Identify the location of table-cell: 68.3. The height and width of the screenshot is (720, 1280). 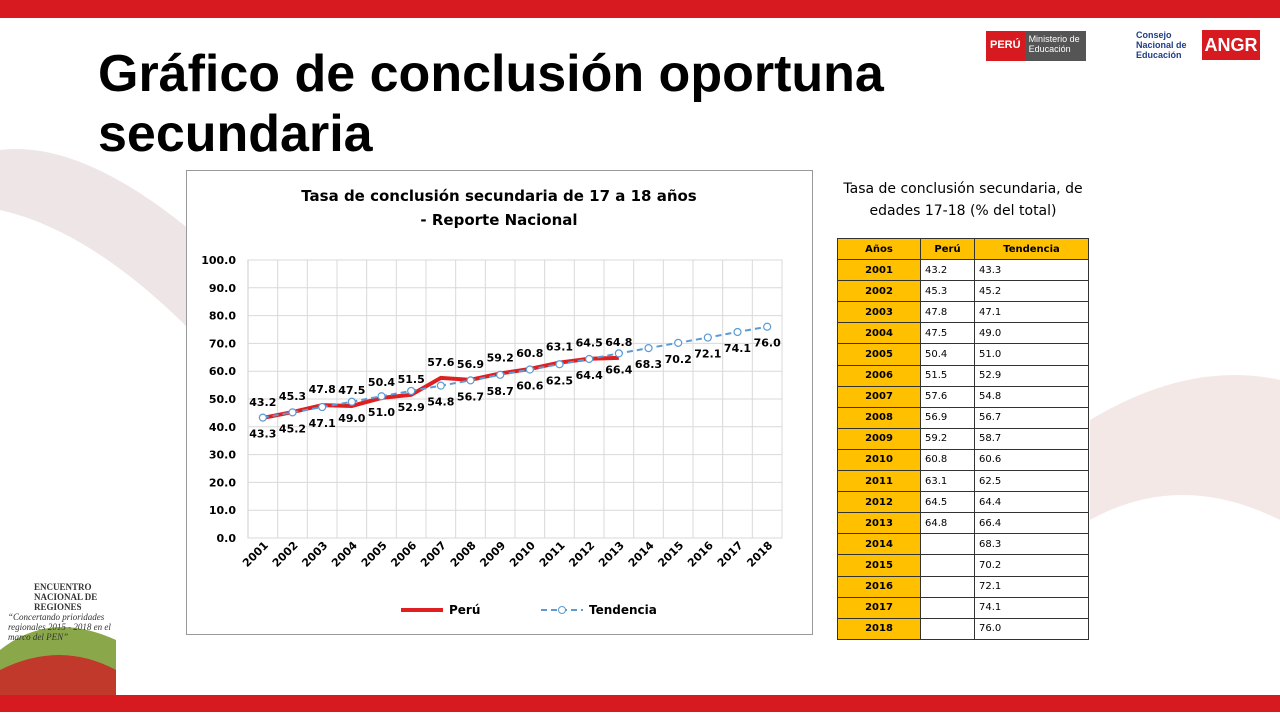
(1031, 544).